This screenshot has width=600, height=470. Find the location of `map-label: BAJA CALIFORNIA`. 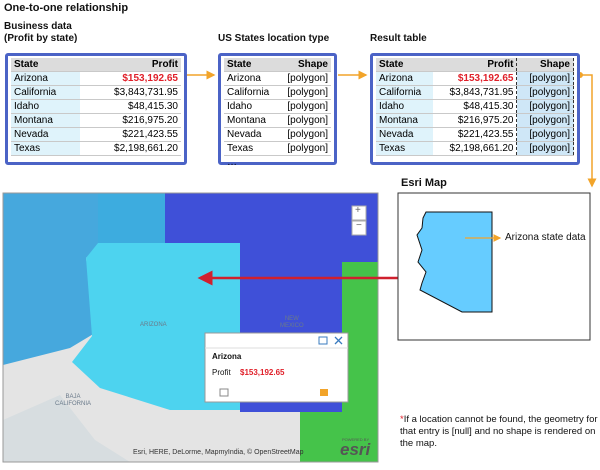

map-label: BAJA CALIFORNIA is located at coordinates (73, 401).